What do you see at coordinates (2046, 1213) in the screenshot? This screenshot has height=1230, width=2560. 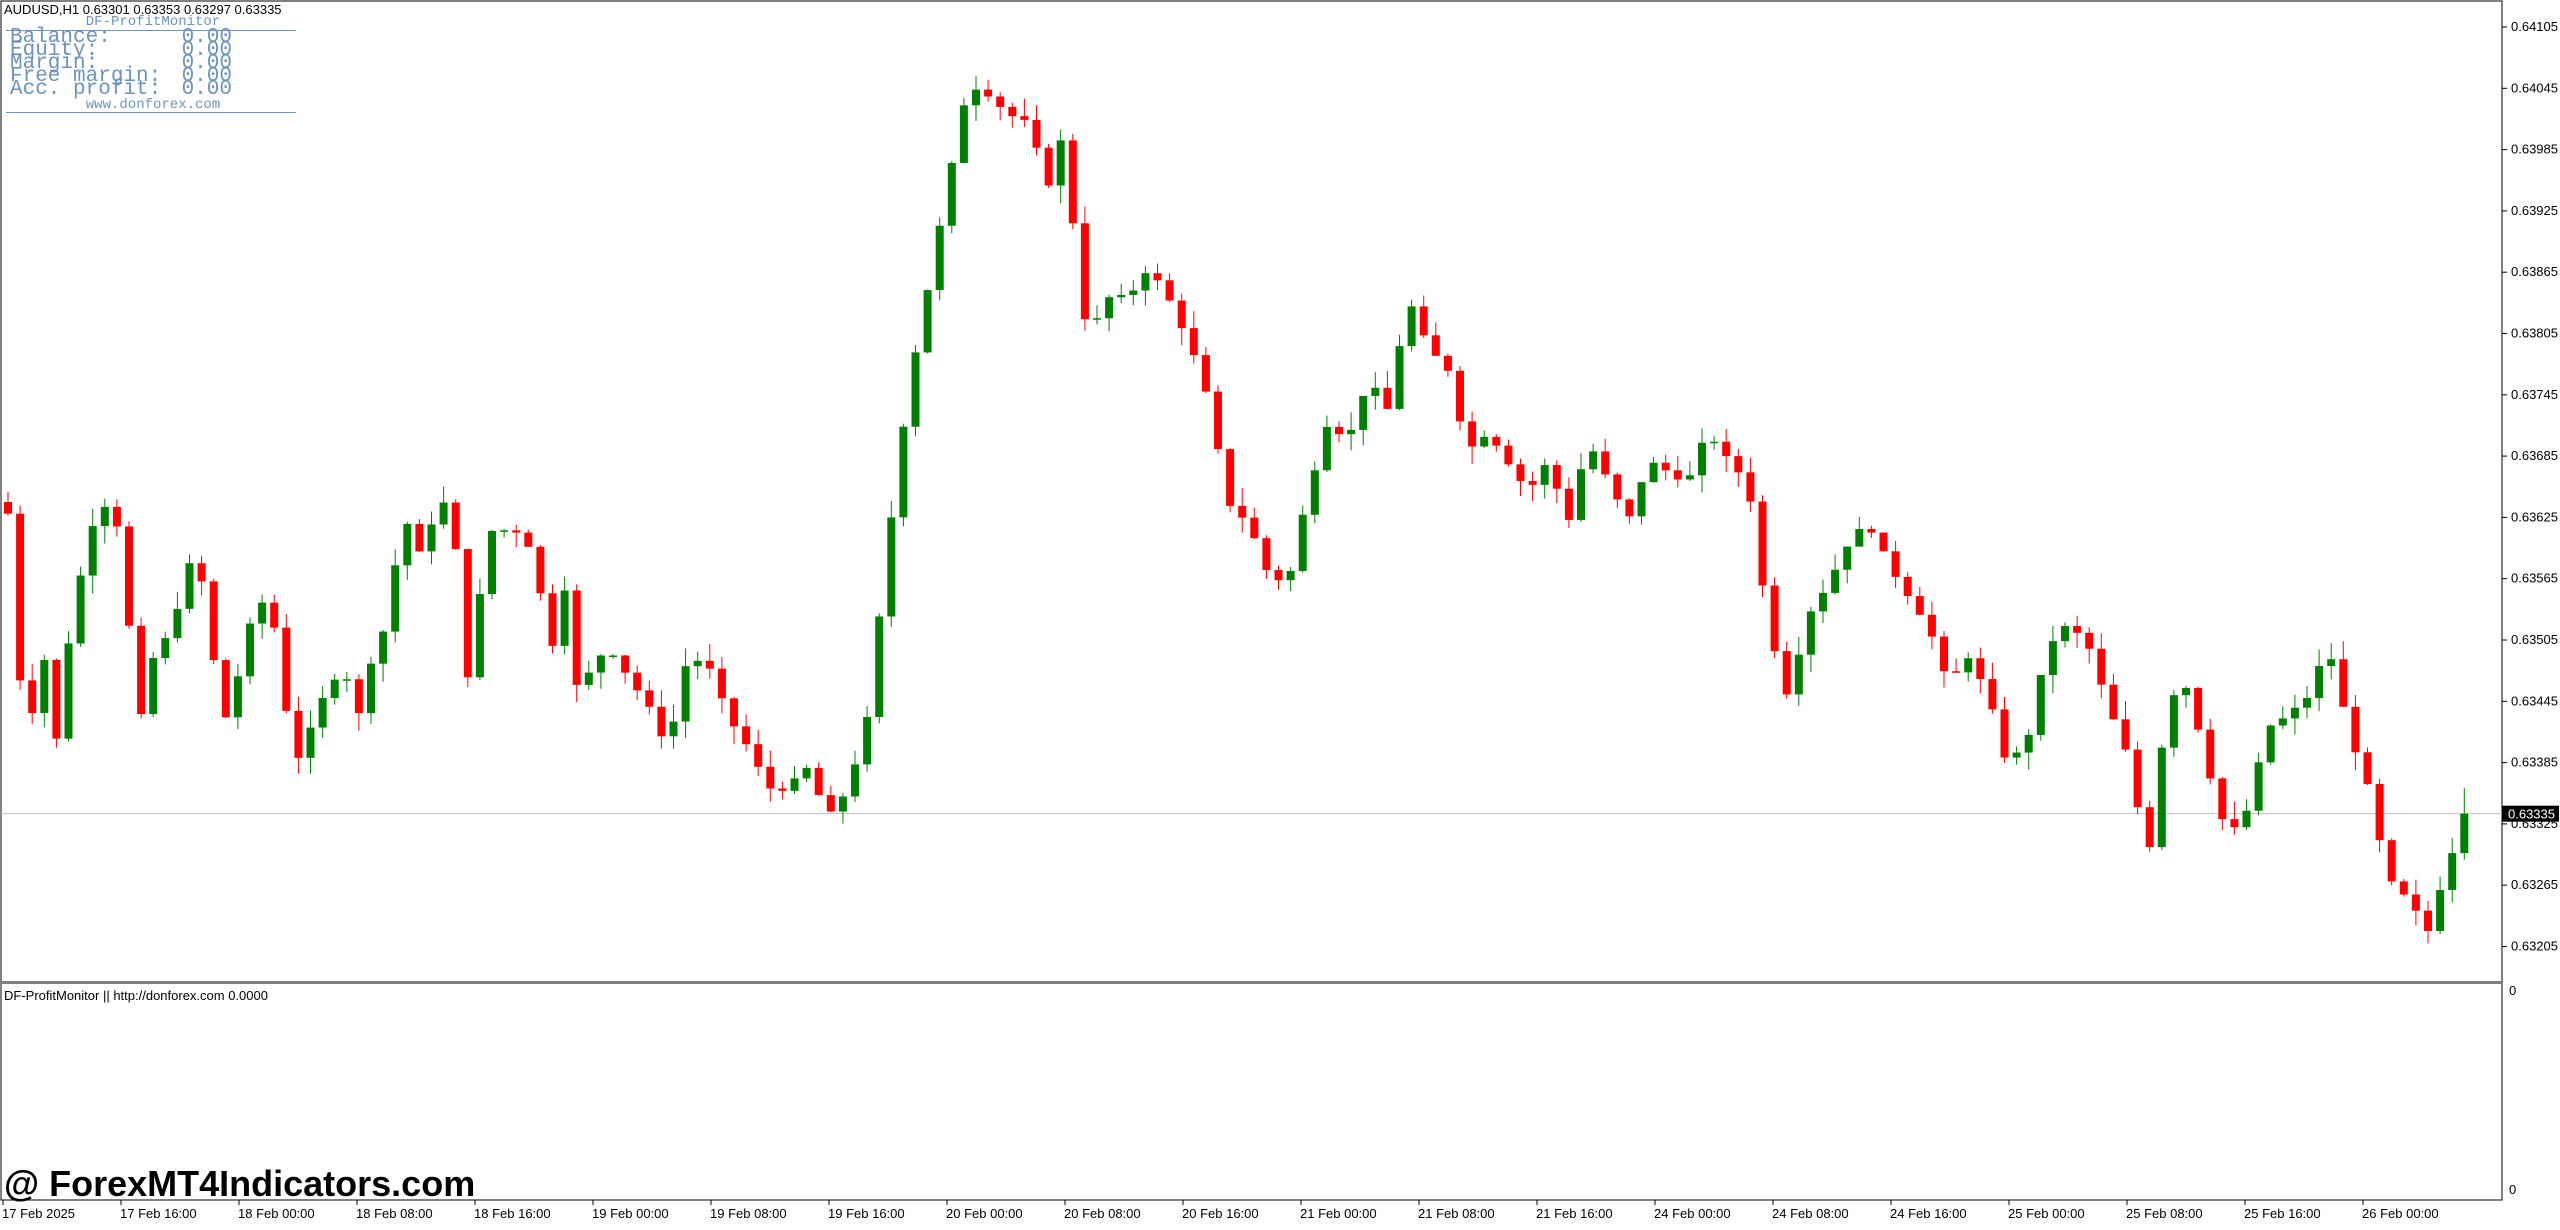 I see `x-tick-label: 25 Feb 00:00` at bounding box center [2046, 1213].